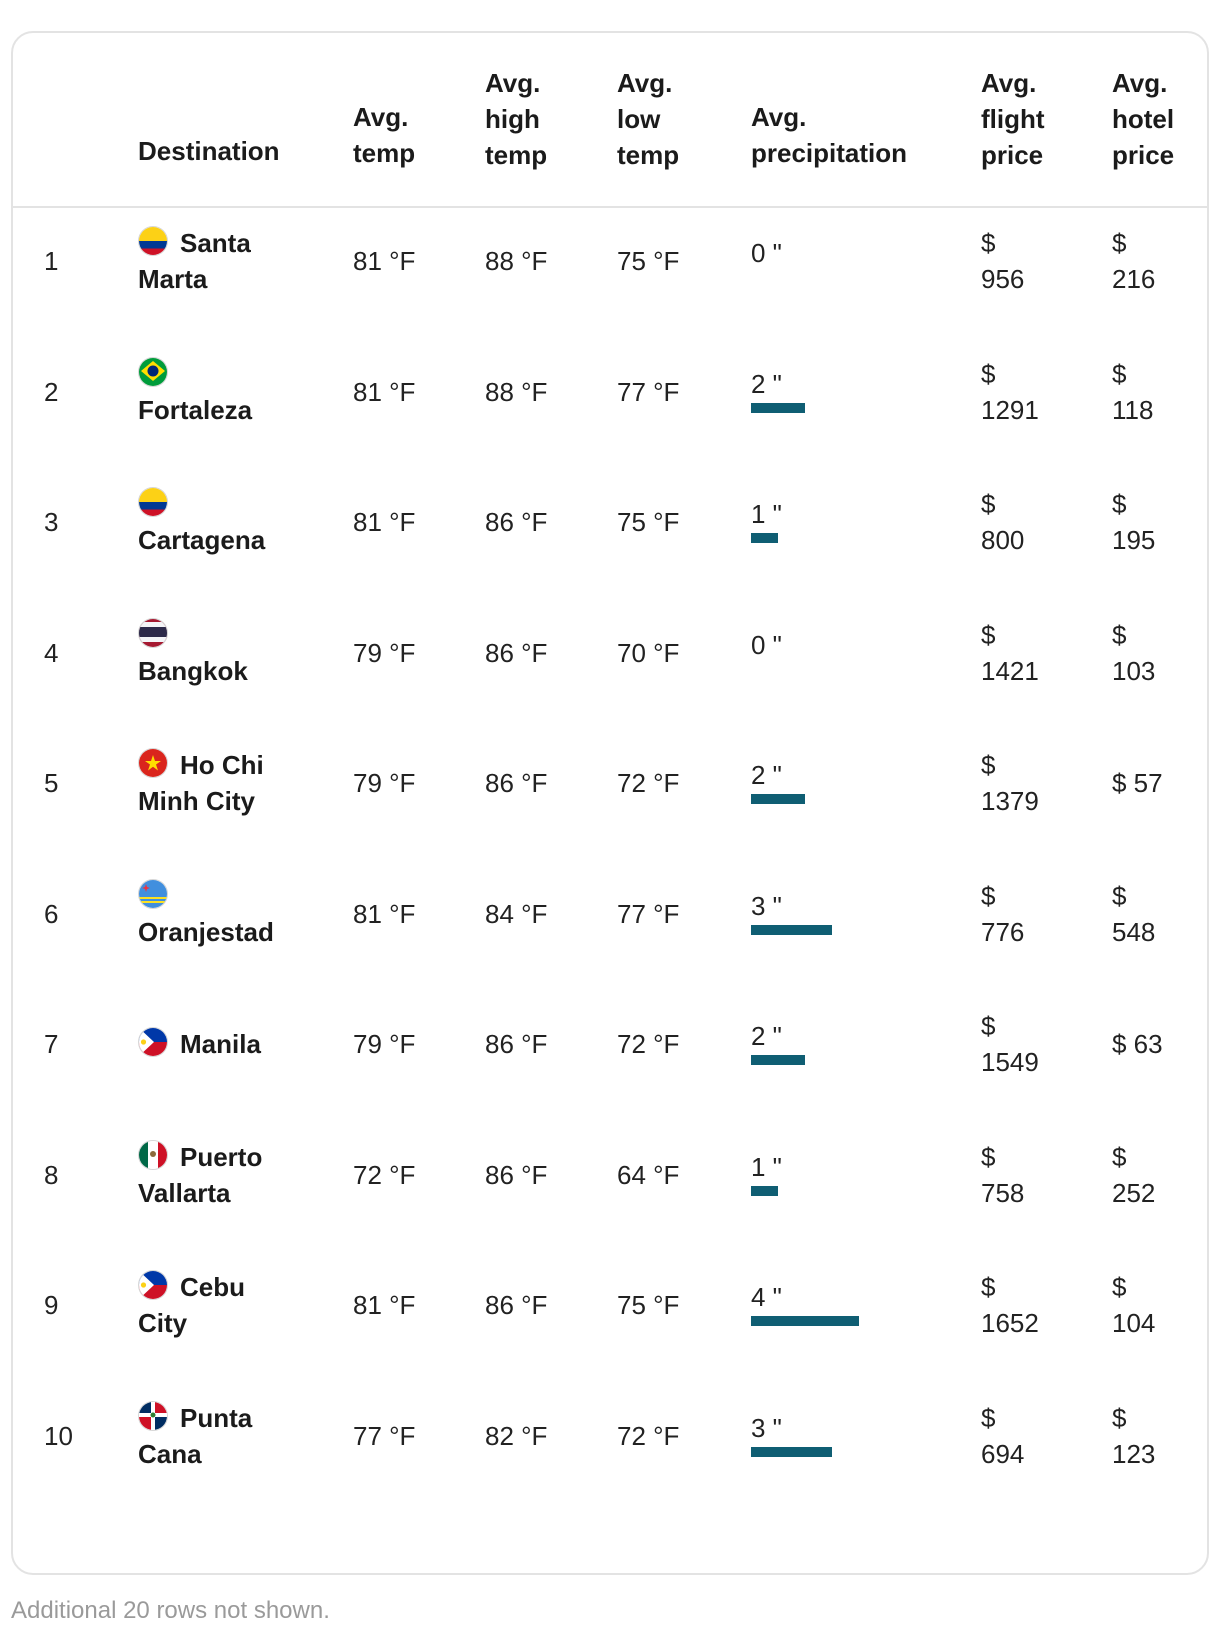  What do you see at coordinates (1013, 119) in the screenshot?
I see `header-avg-flight-price: Avg. flight price` at bounding box center [1013, 119].